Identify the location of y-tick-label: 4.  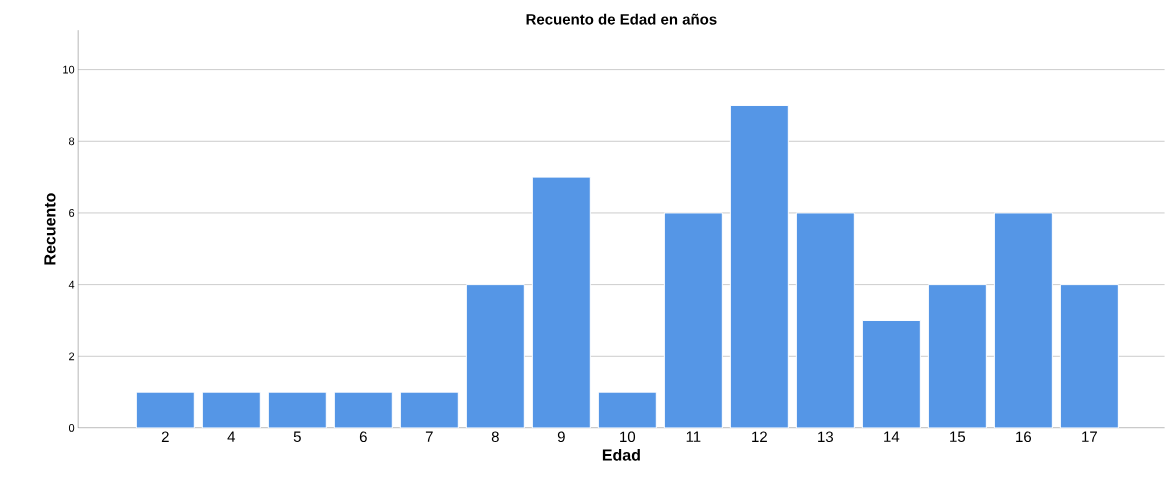
(71, 284).